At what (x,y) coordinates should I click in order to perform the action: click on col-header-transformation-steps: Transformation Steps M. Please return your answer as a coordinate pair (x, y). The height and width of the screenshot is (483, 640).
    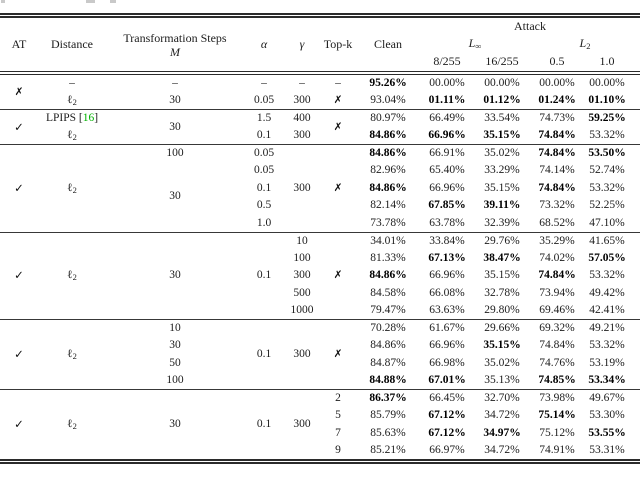
    Looking at the image, I should click on (175, 45).